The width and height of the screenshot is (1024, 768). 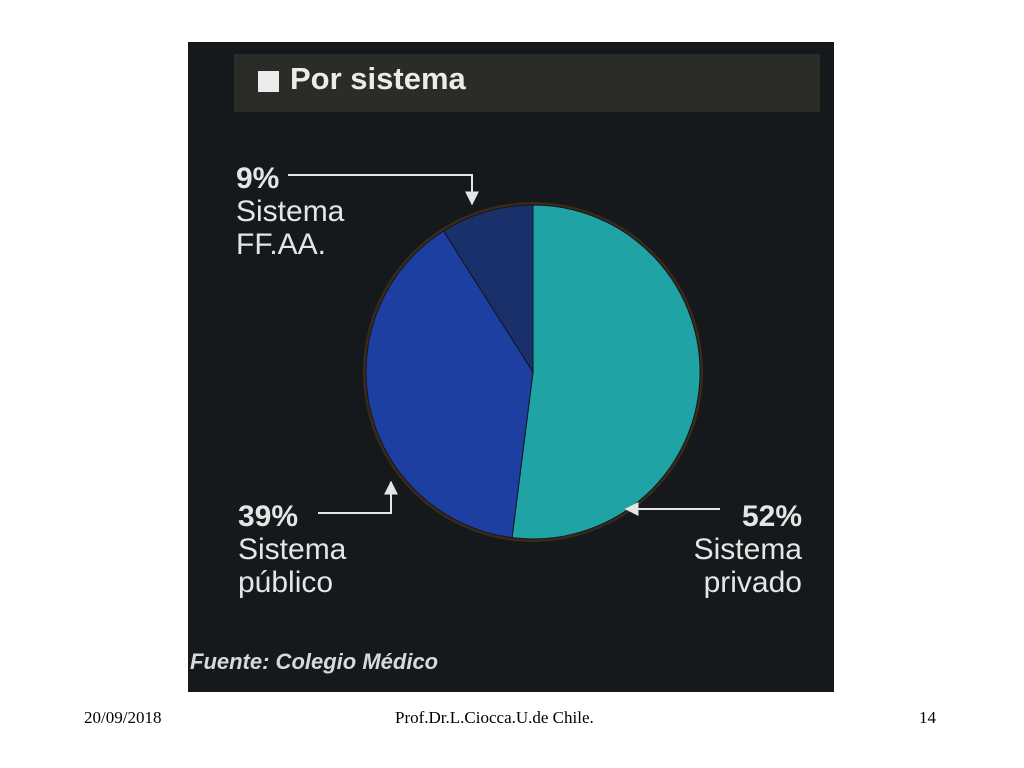 I want to click on arrow-ffaa, so click(x=383, y=190).